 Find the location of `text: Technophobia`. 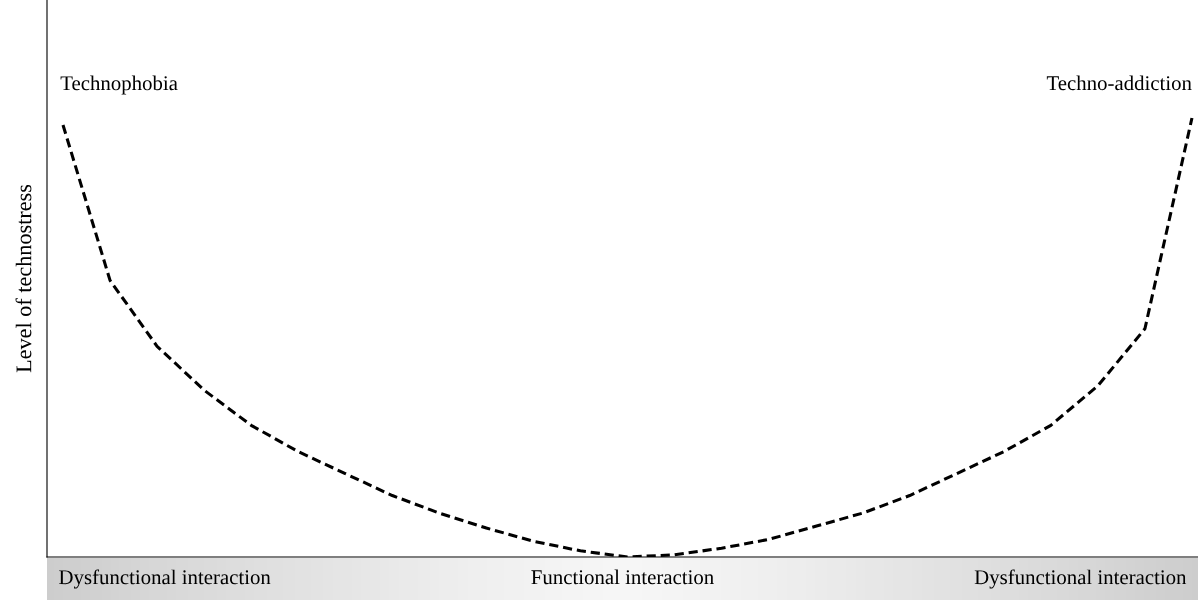

text: Technophobia is located at coordinates (119, 85).